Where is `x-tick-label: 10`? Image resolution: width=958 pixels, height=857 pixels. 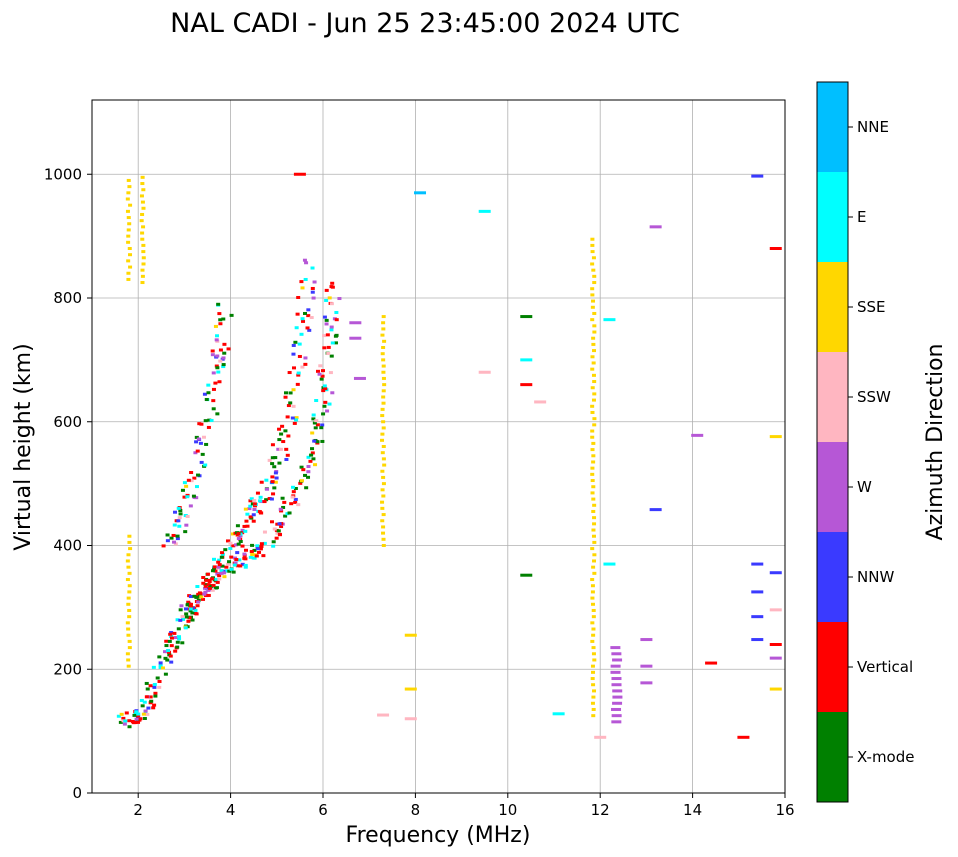 x-tick-label: 10 is located at coordinates (507, 810).